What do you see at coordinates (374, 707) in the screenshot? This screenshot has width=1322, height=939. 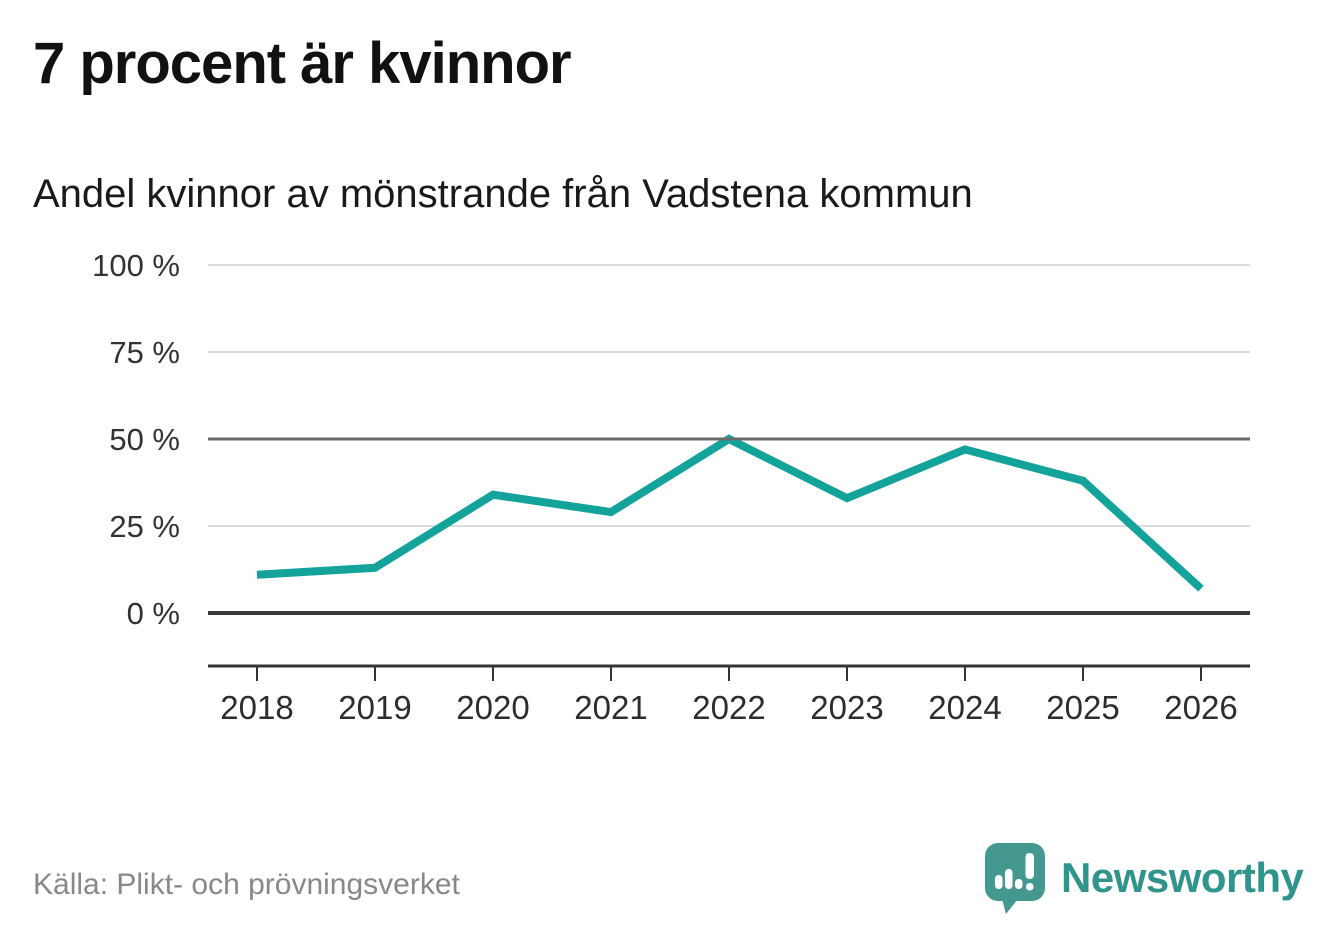 I see `x-axis-label: 2019` at bounding box center [374, 707].